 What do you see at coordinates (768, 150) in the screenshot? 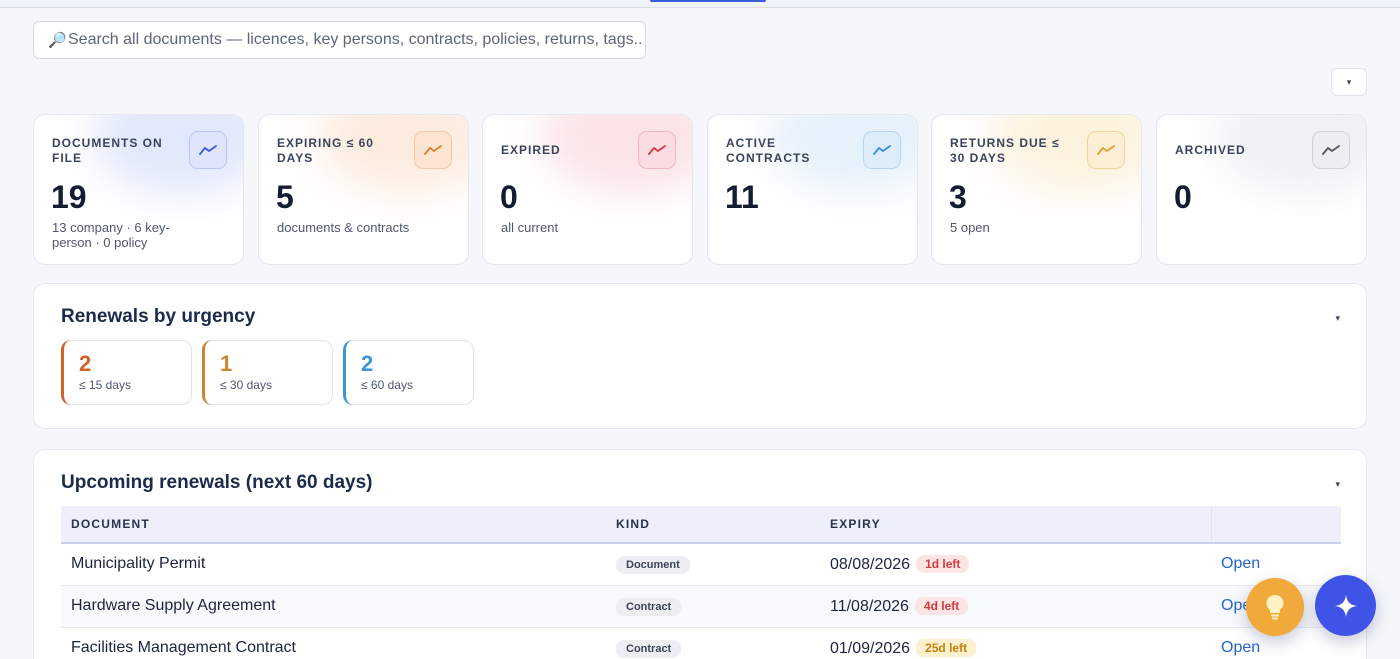
I see `stat-label: ACTIVE CONTRACTS` at bounding box center [768, 150].